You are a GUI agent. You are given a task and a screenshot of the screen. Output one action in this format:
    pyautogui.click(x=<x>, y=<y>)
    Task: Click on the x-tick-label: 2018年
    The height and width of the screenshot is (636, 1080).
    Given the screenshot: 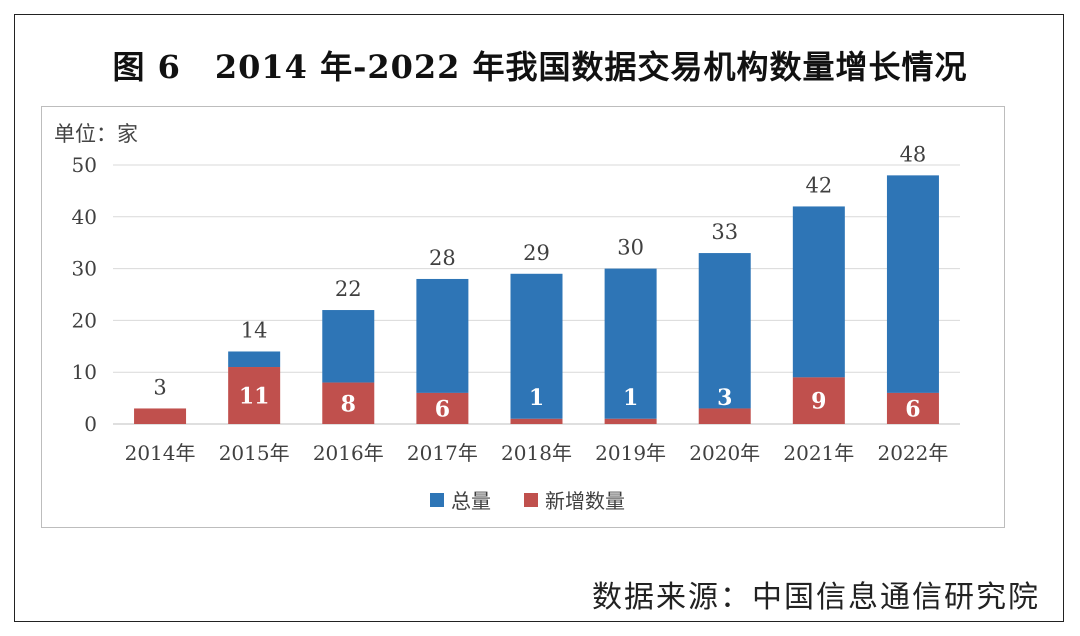 What is the action you would take?
    pyautogui.click(x=536, y=453)
    